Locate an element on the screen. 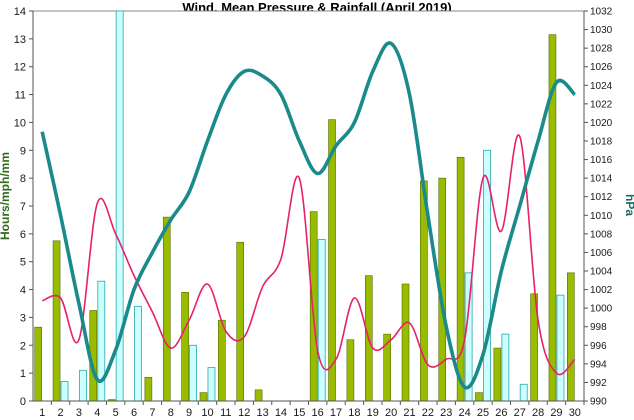 This screenshot has height=420, width=634. x-tick-label: 15 is located at coordinates (299, 413).